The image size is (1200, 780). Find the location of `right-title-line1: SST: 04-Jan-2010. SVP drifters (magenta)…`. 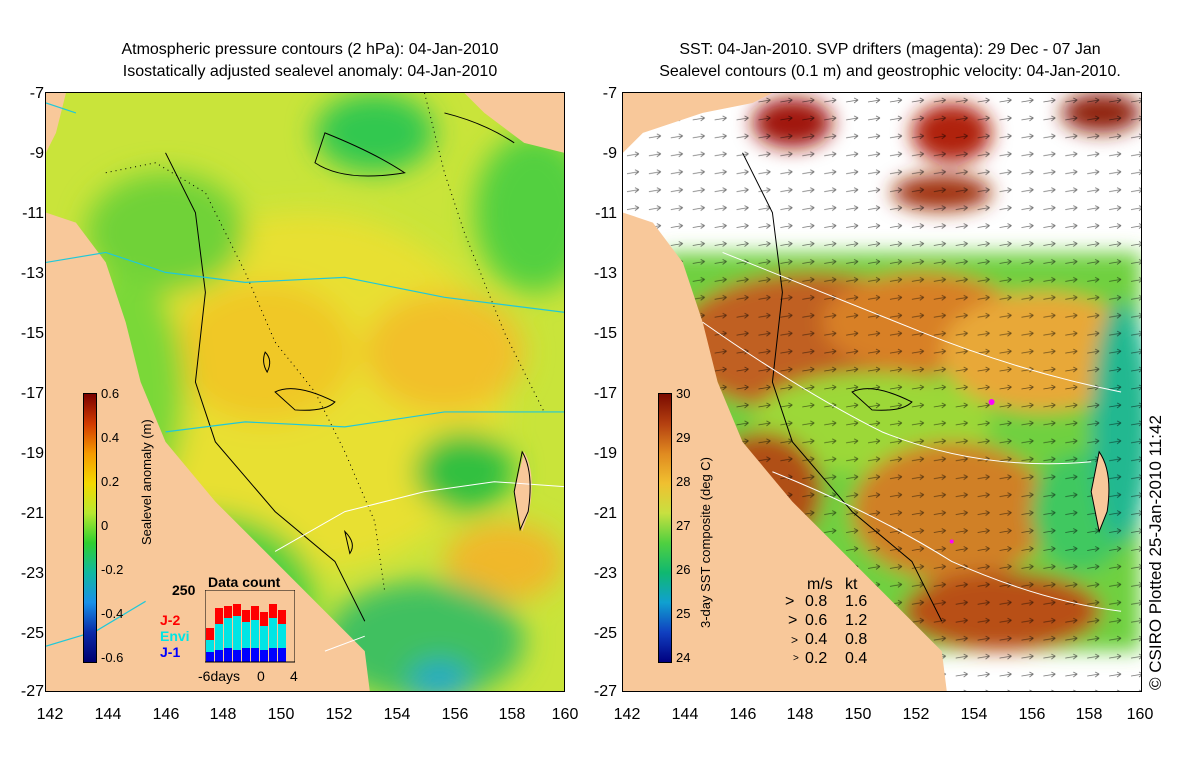

right-title-line1: SST: 04-Jan-2010. SVP drifters (magenta)… is located at coordinates (890, 49).